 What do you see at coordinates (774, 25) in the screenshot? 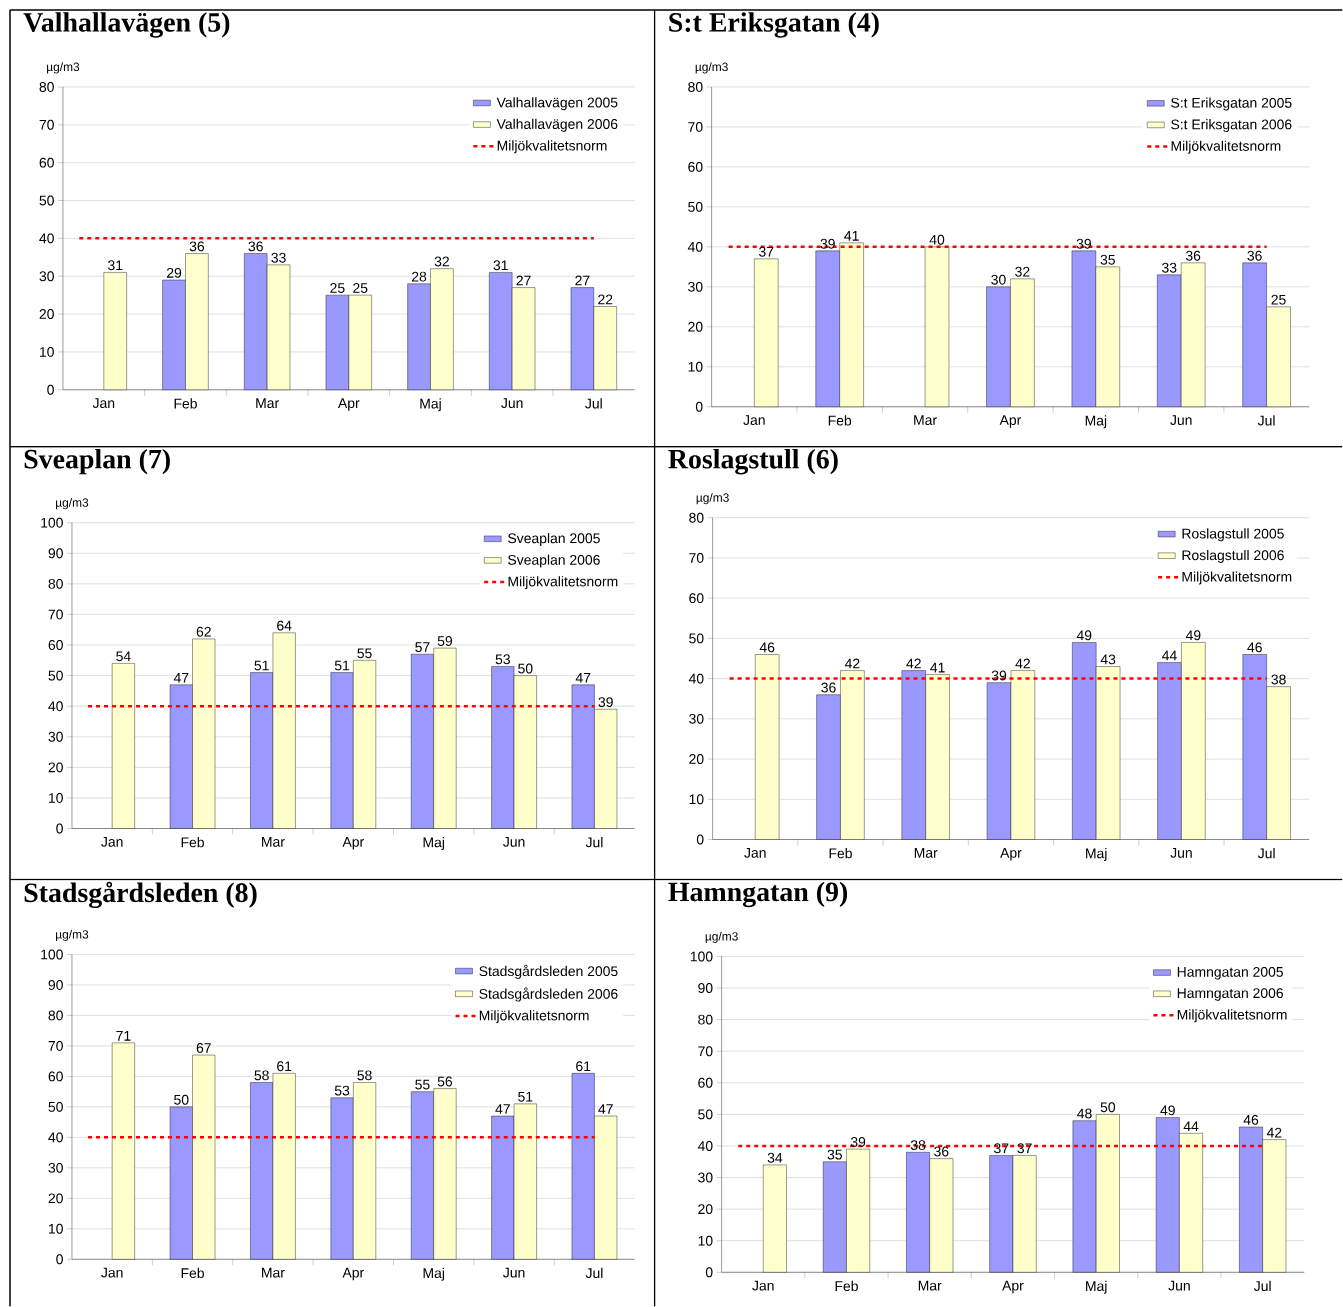
I see `chart-title: S:t Eriksgatan (4)` at bounding box center [774, 25].